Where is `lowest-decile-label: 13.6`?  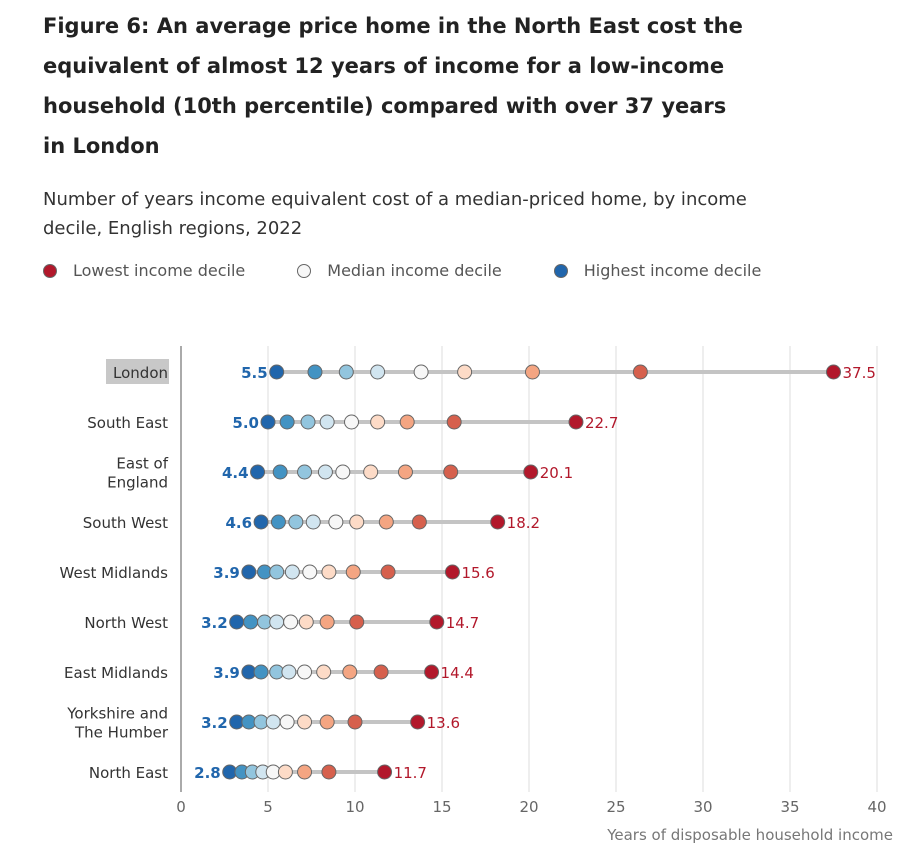 lowest-decile-label: 13.6 is located at coordinates (443, 723).